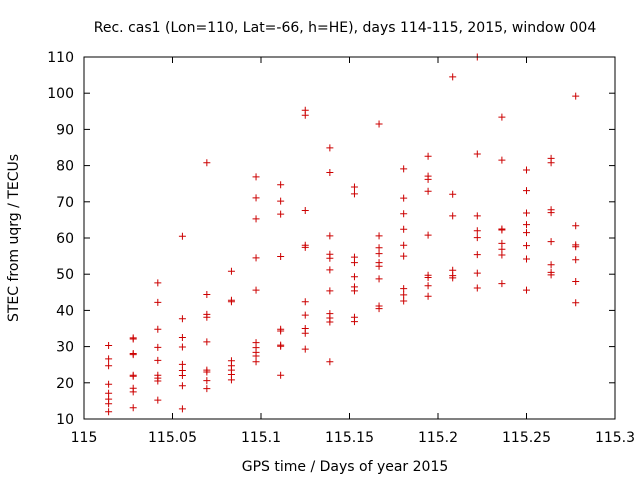 The image size is (640, 480). What do you see at coordinates (261, 438) in the screenshot?
I see `x-tick-label: 115.1` at bounding box center [261, 438].